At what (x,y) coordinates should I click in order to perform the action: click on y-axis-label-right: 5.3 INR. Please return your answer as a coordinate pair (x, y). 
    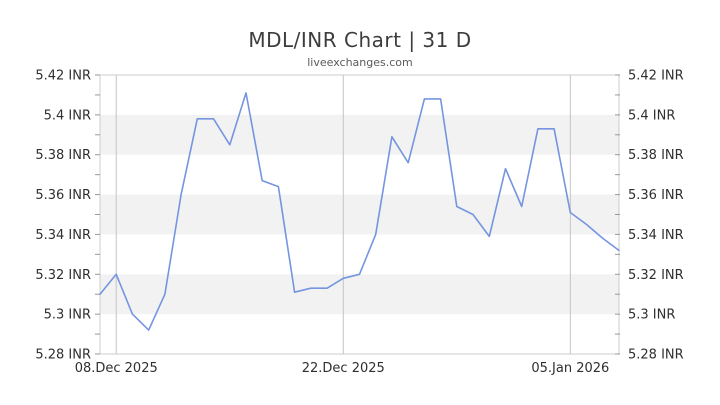
    Looking at the image, I should click on (651, 315).